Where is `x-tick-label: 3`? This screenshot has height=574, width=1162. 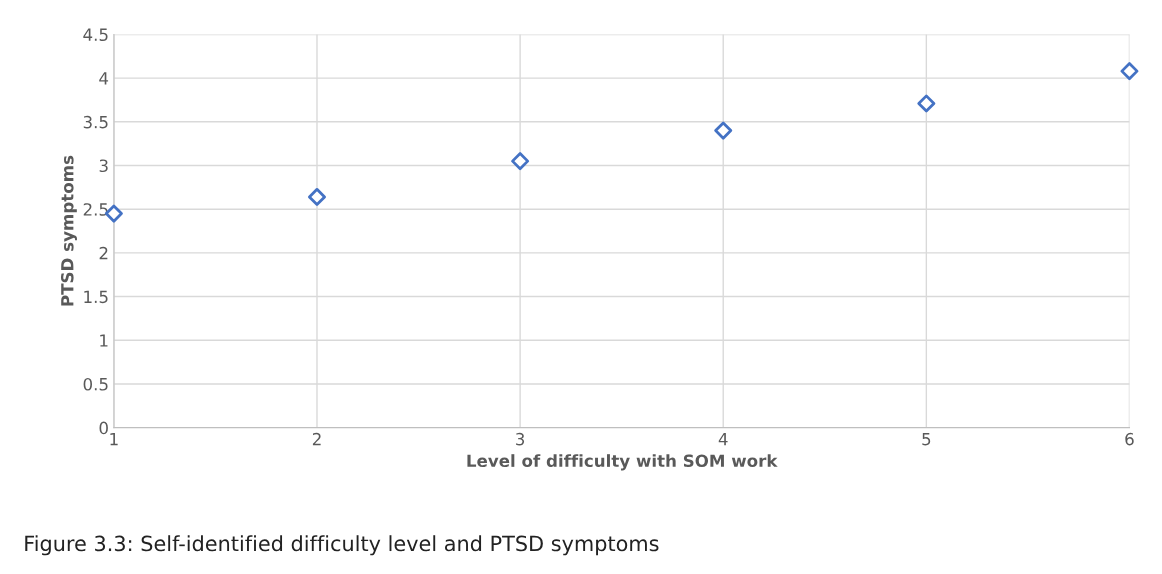
x-tick-label: 3 is located at coordinates (520, 439).